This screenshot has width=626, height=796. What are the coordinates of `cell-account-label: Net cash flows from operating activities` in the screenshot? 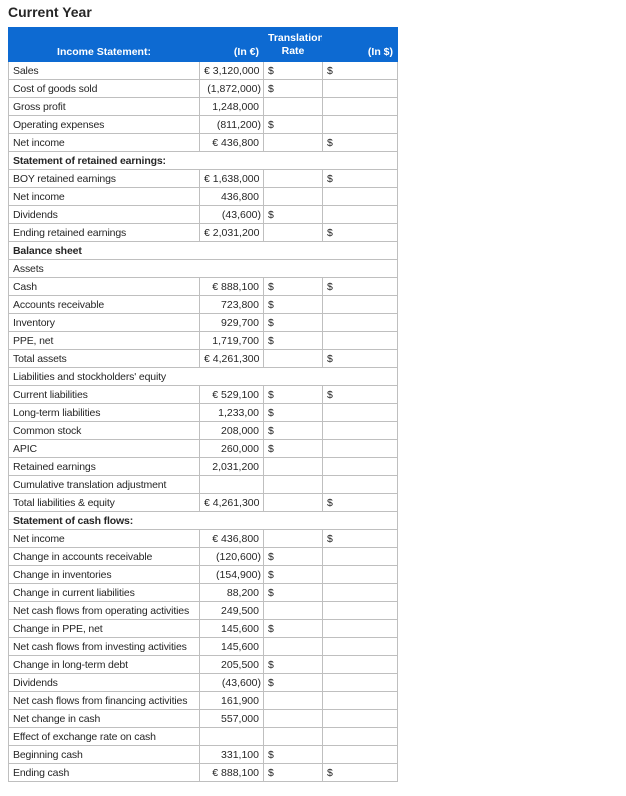 It's located at (104, 610).